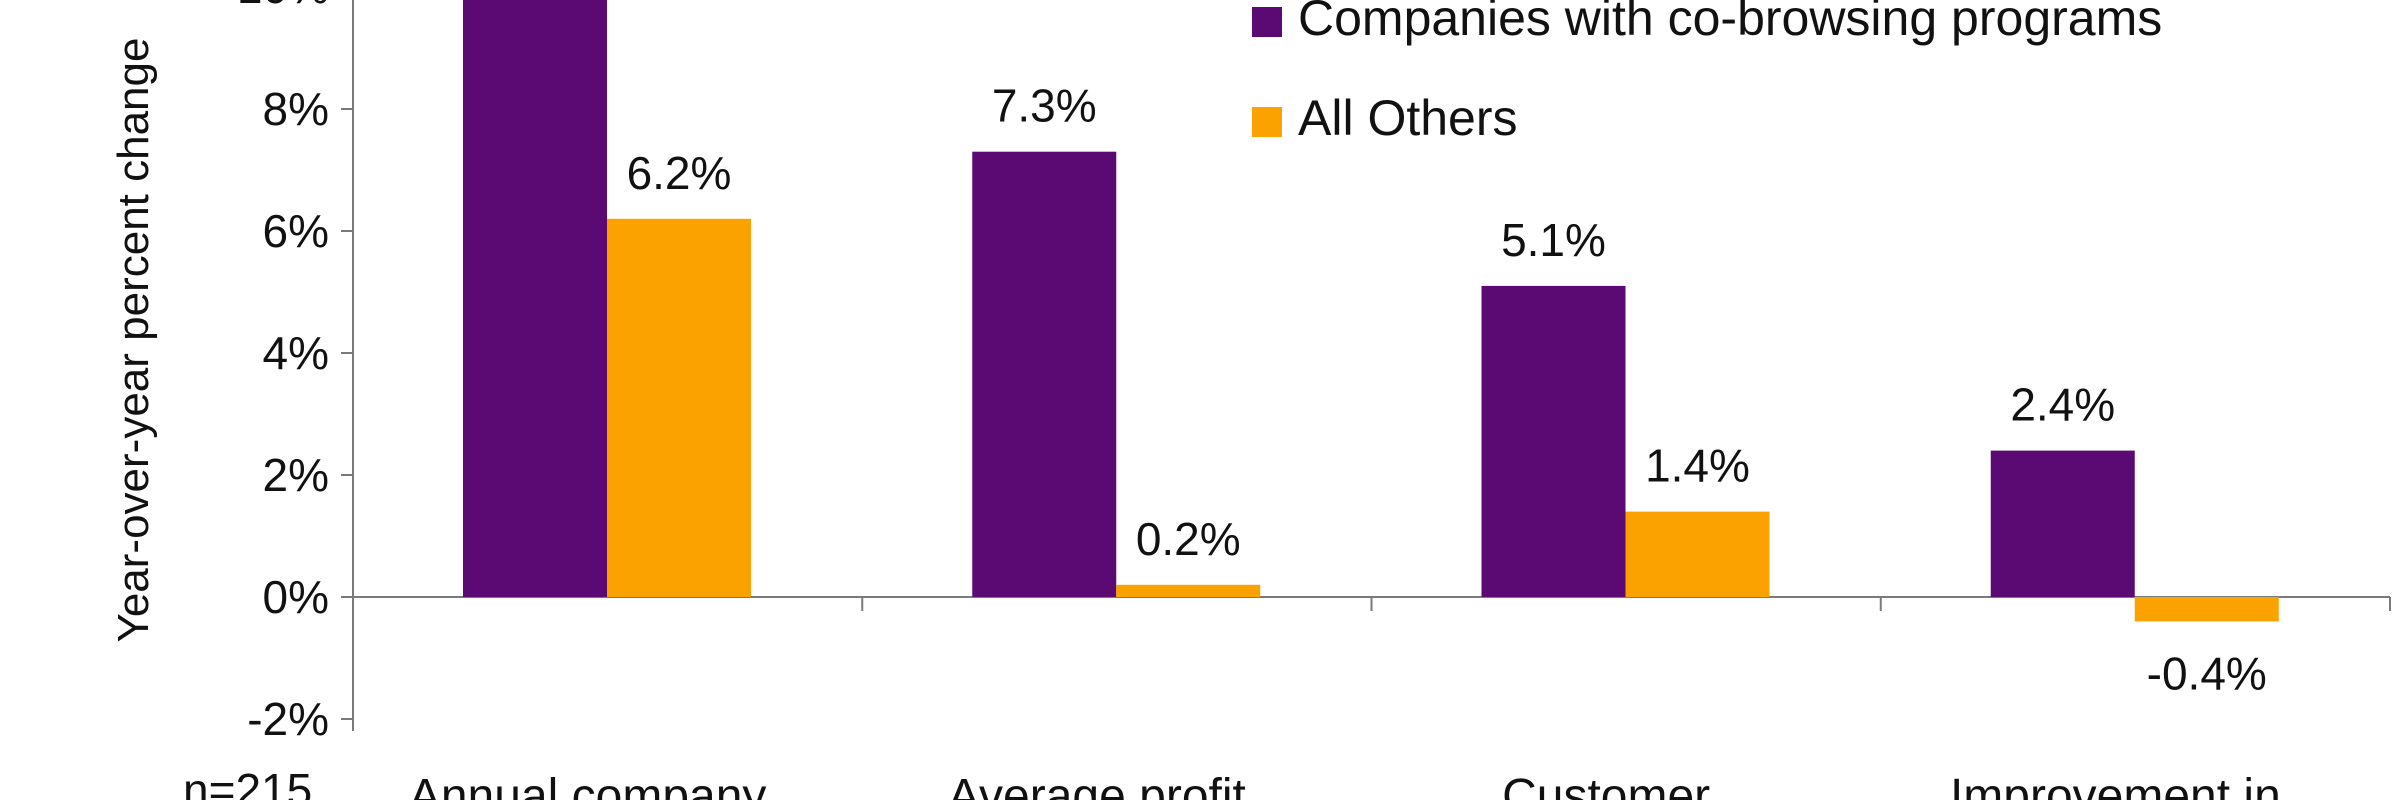  Describe the element at coordinates (1553, 240) in the screenshot. I see `bar-value-label: 5.1%` at that location.